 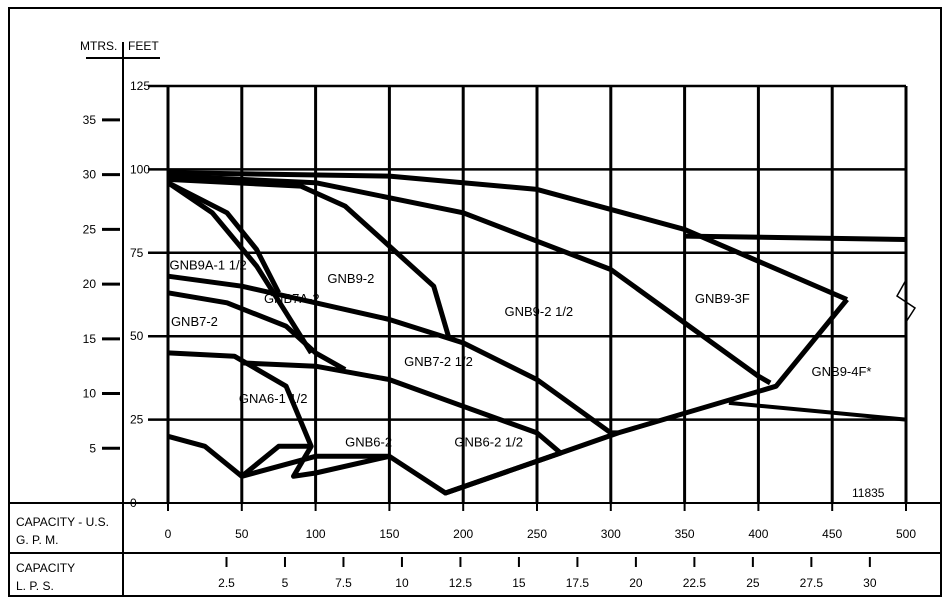 I want to click on series-label: GNB7-2 1/2, so click(x=438, y=361).